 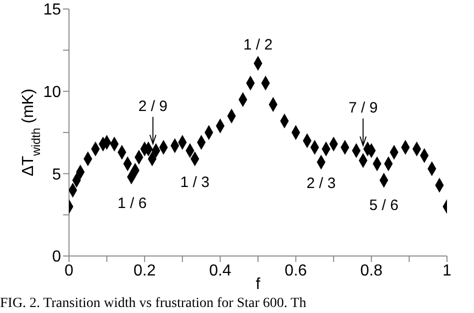 What do you see at coordinates (69, 271) in the screenshot?
I see `x-tick-label: 0` at bounding box center [69, 271].